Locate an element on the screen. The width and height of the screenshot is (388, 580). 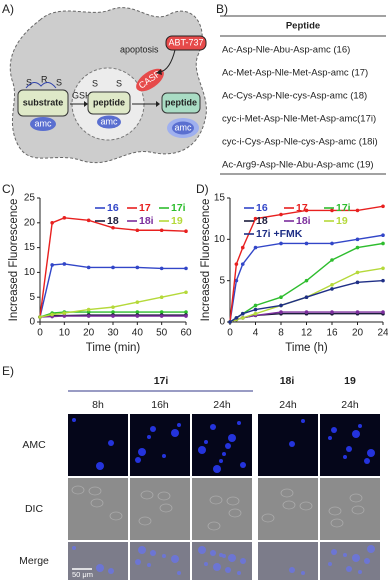
y-tick-label: 20 is located at coordinates (30, 222).